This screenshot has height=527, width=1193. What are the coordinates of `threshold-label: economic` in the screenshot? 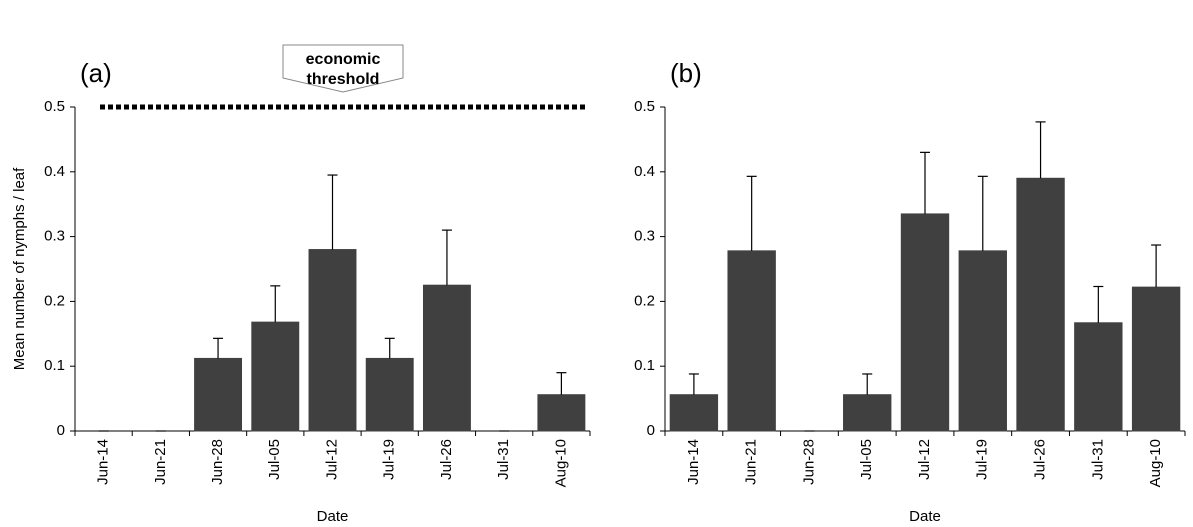 It's located at (343, 59).